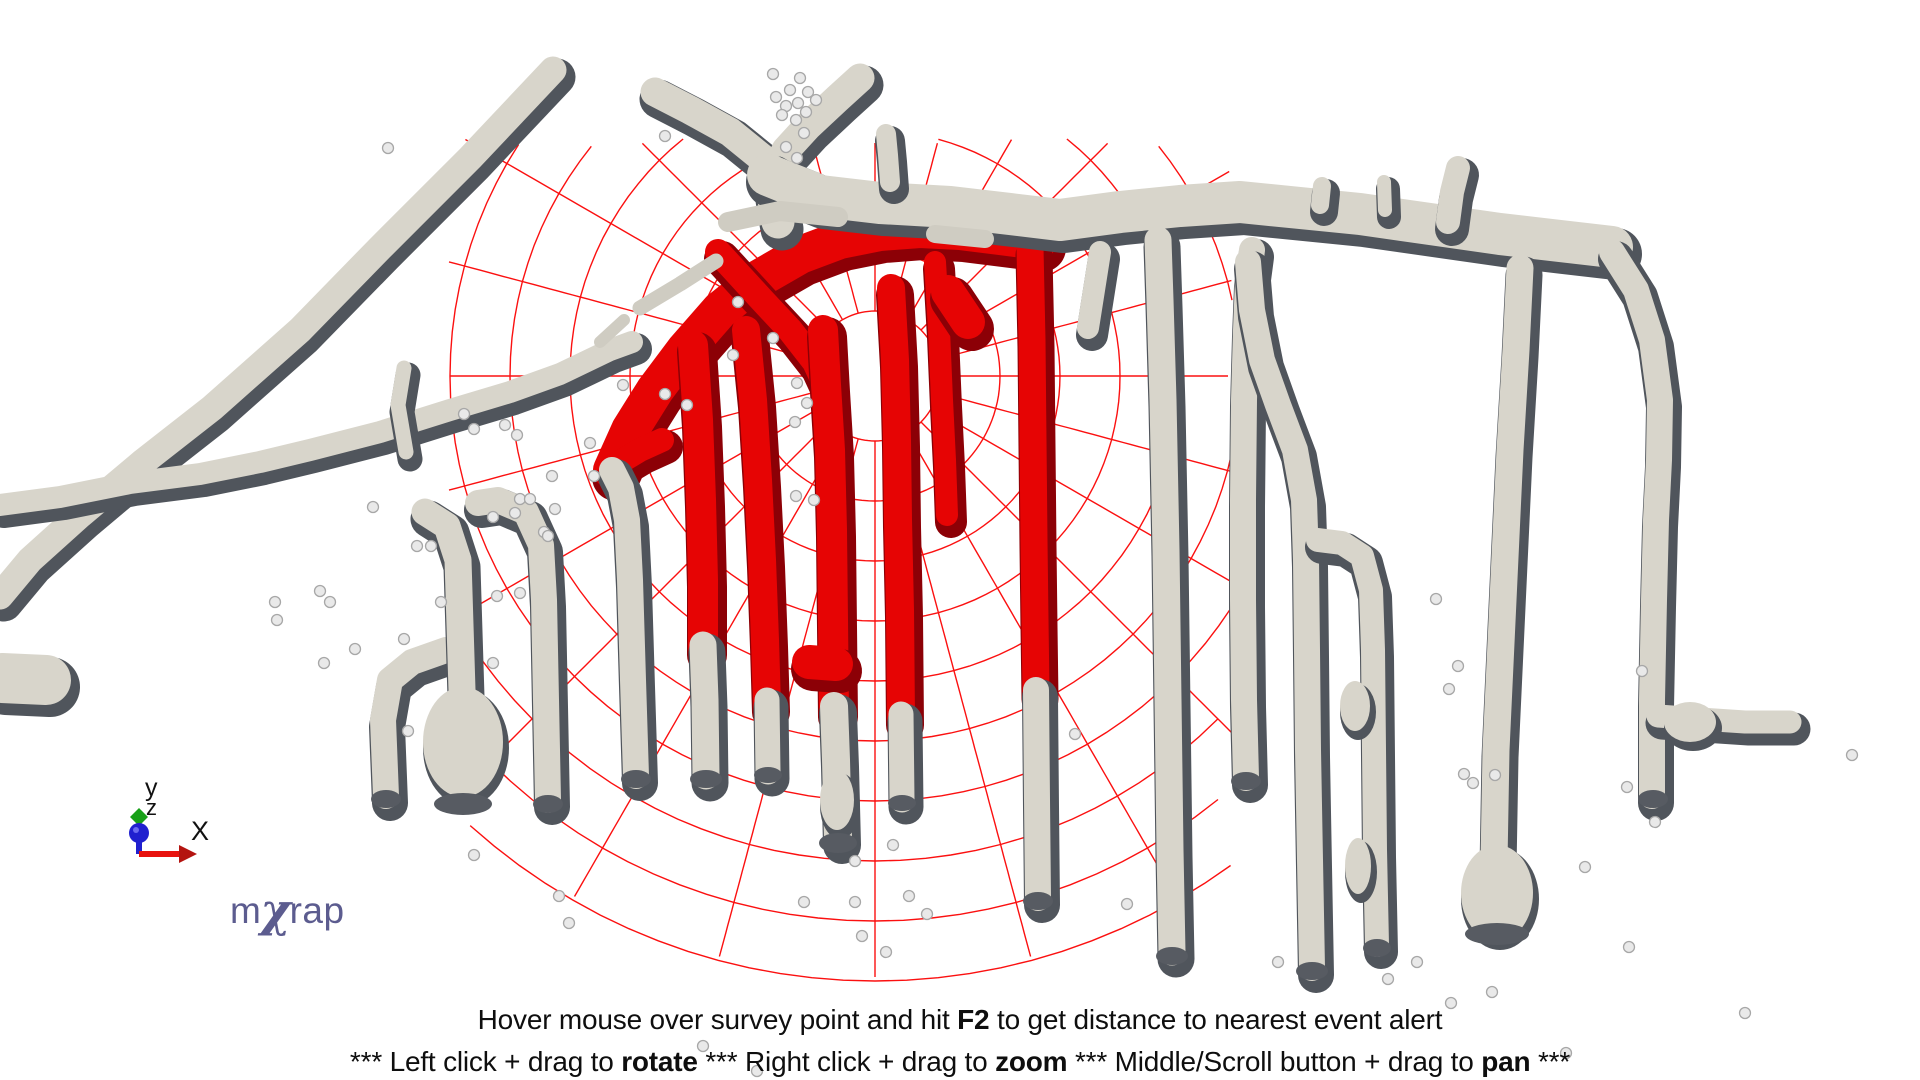  I want to click on logo-text-post: rap, so click(317, 910).